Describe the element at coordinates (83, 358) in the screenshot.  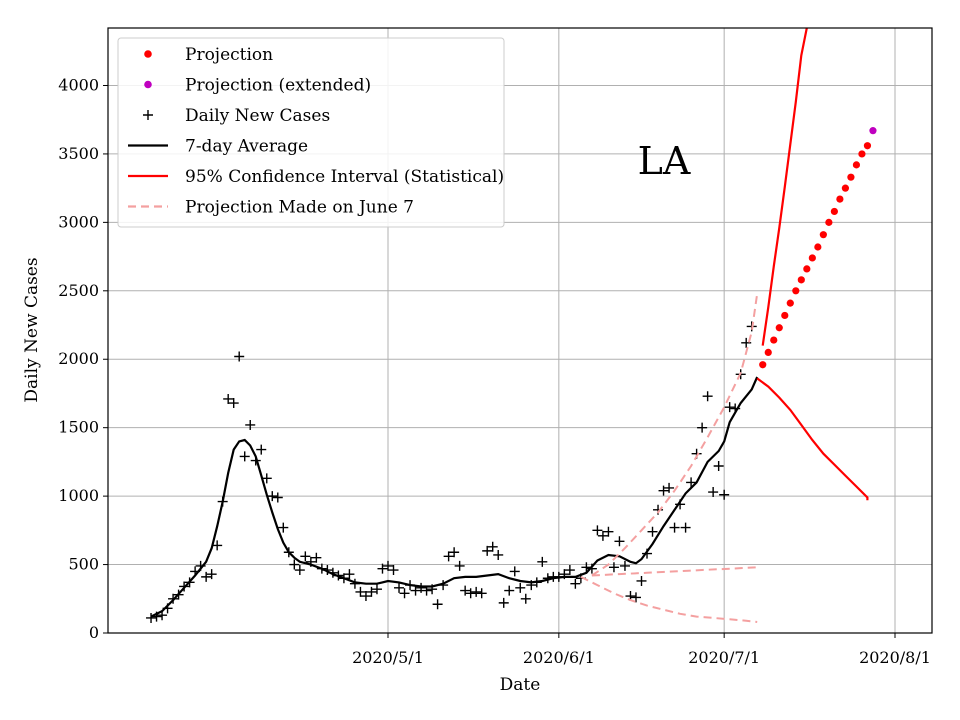
I see `y-axis-ticks: 0 500 1000 1500 2000 2500 3000 3500 4000` at that location.